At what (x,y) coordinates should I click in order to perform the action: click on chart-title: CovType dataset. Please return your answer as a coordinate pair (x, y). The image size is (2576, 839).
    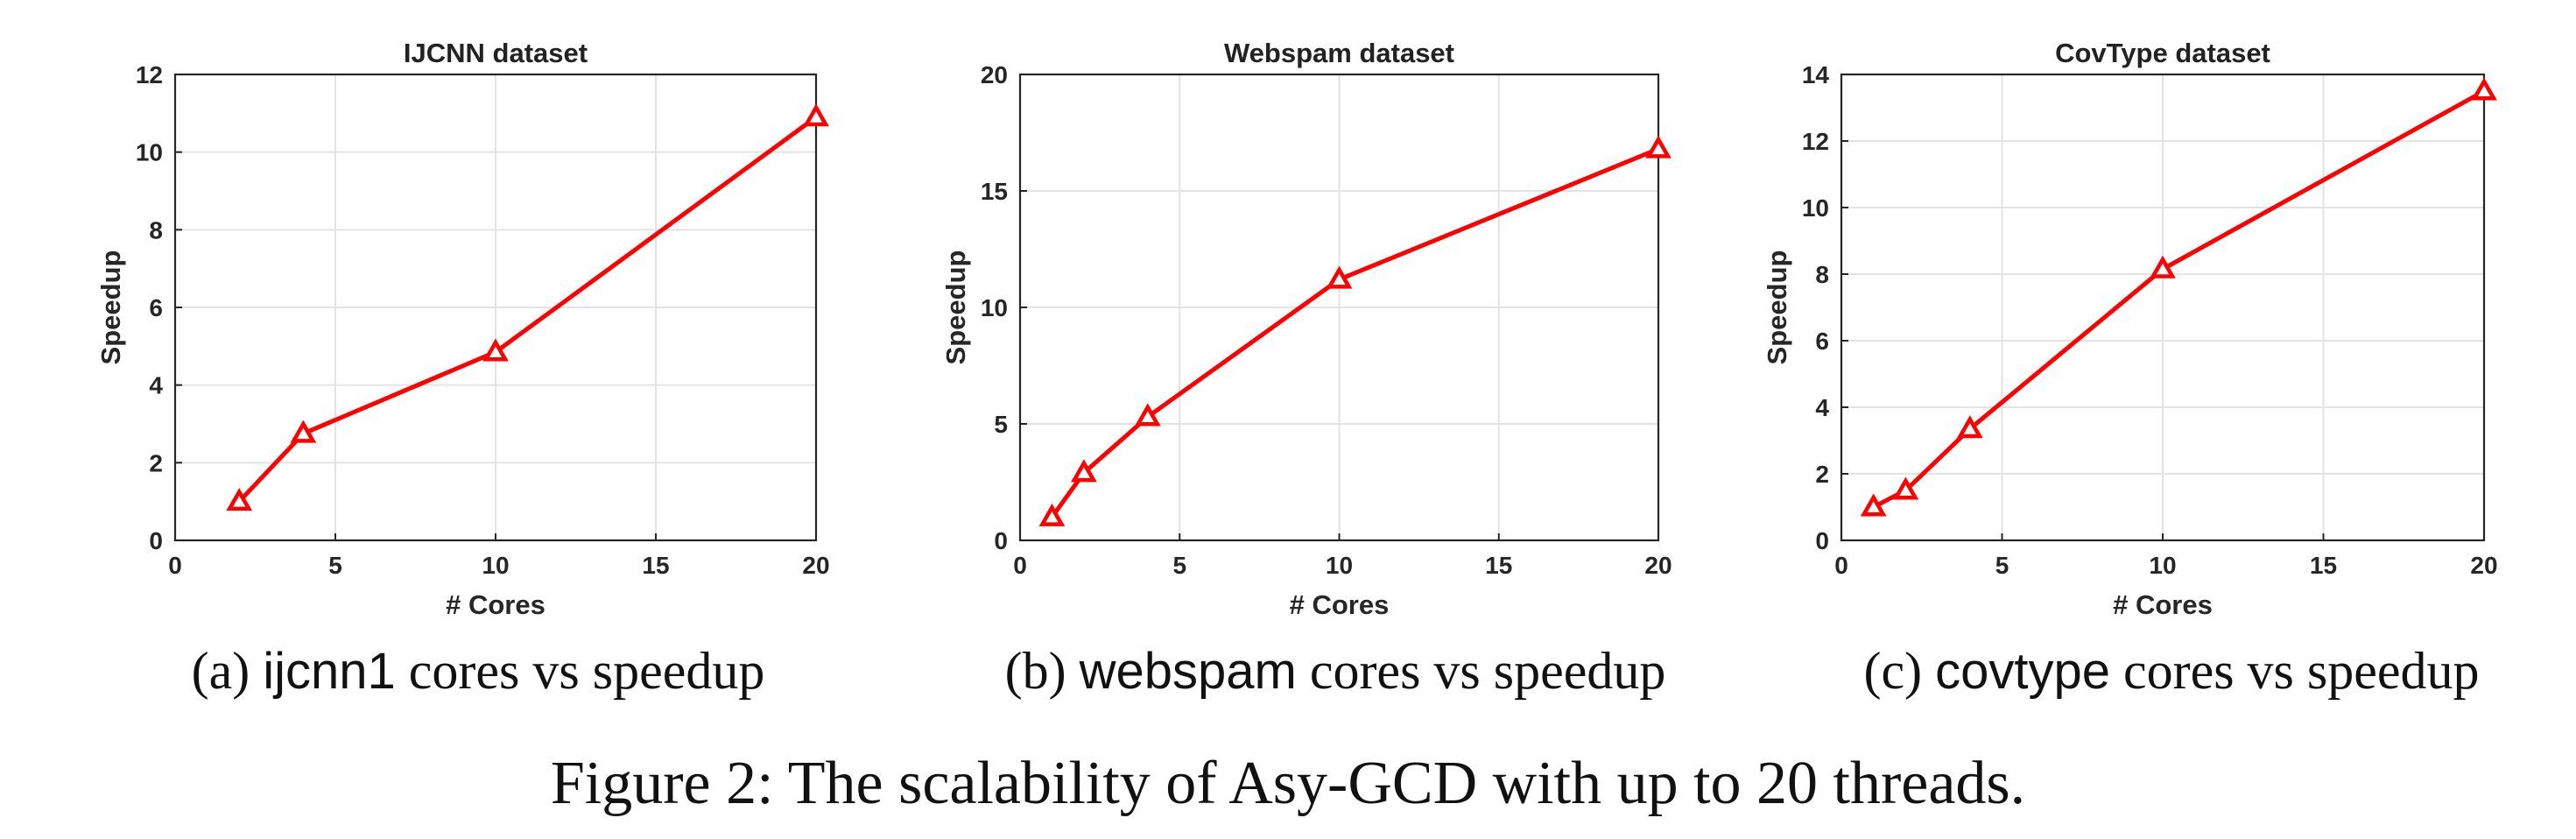
    Looking at the image, I should click on (2162, 53).